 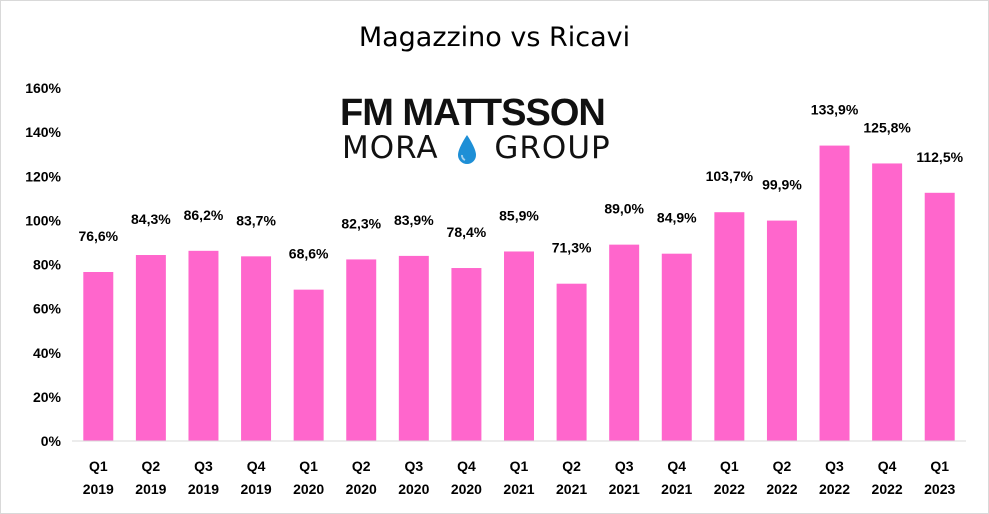 What do you see at coordinates (309, 254) in the screenshot?
I see `data-label: 68,6%` at bounding box center [309, 254].